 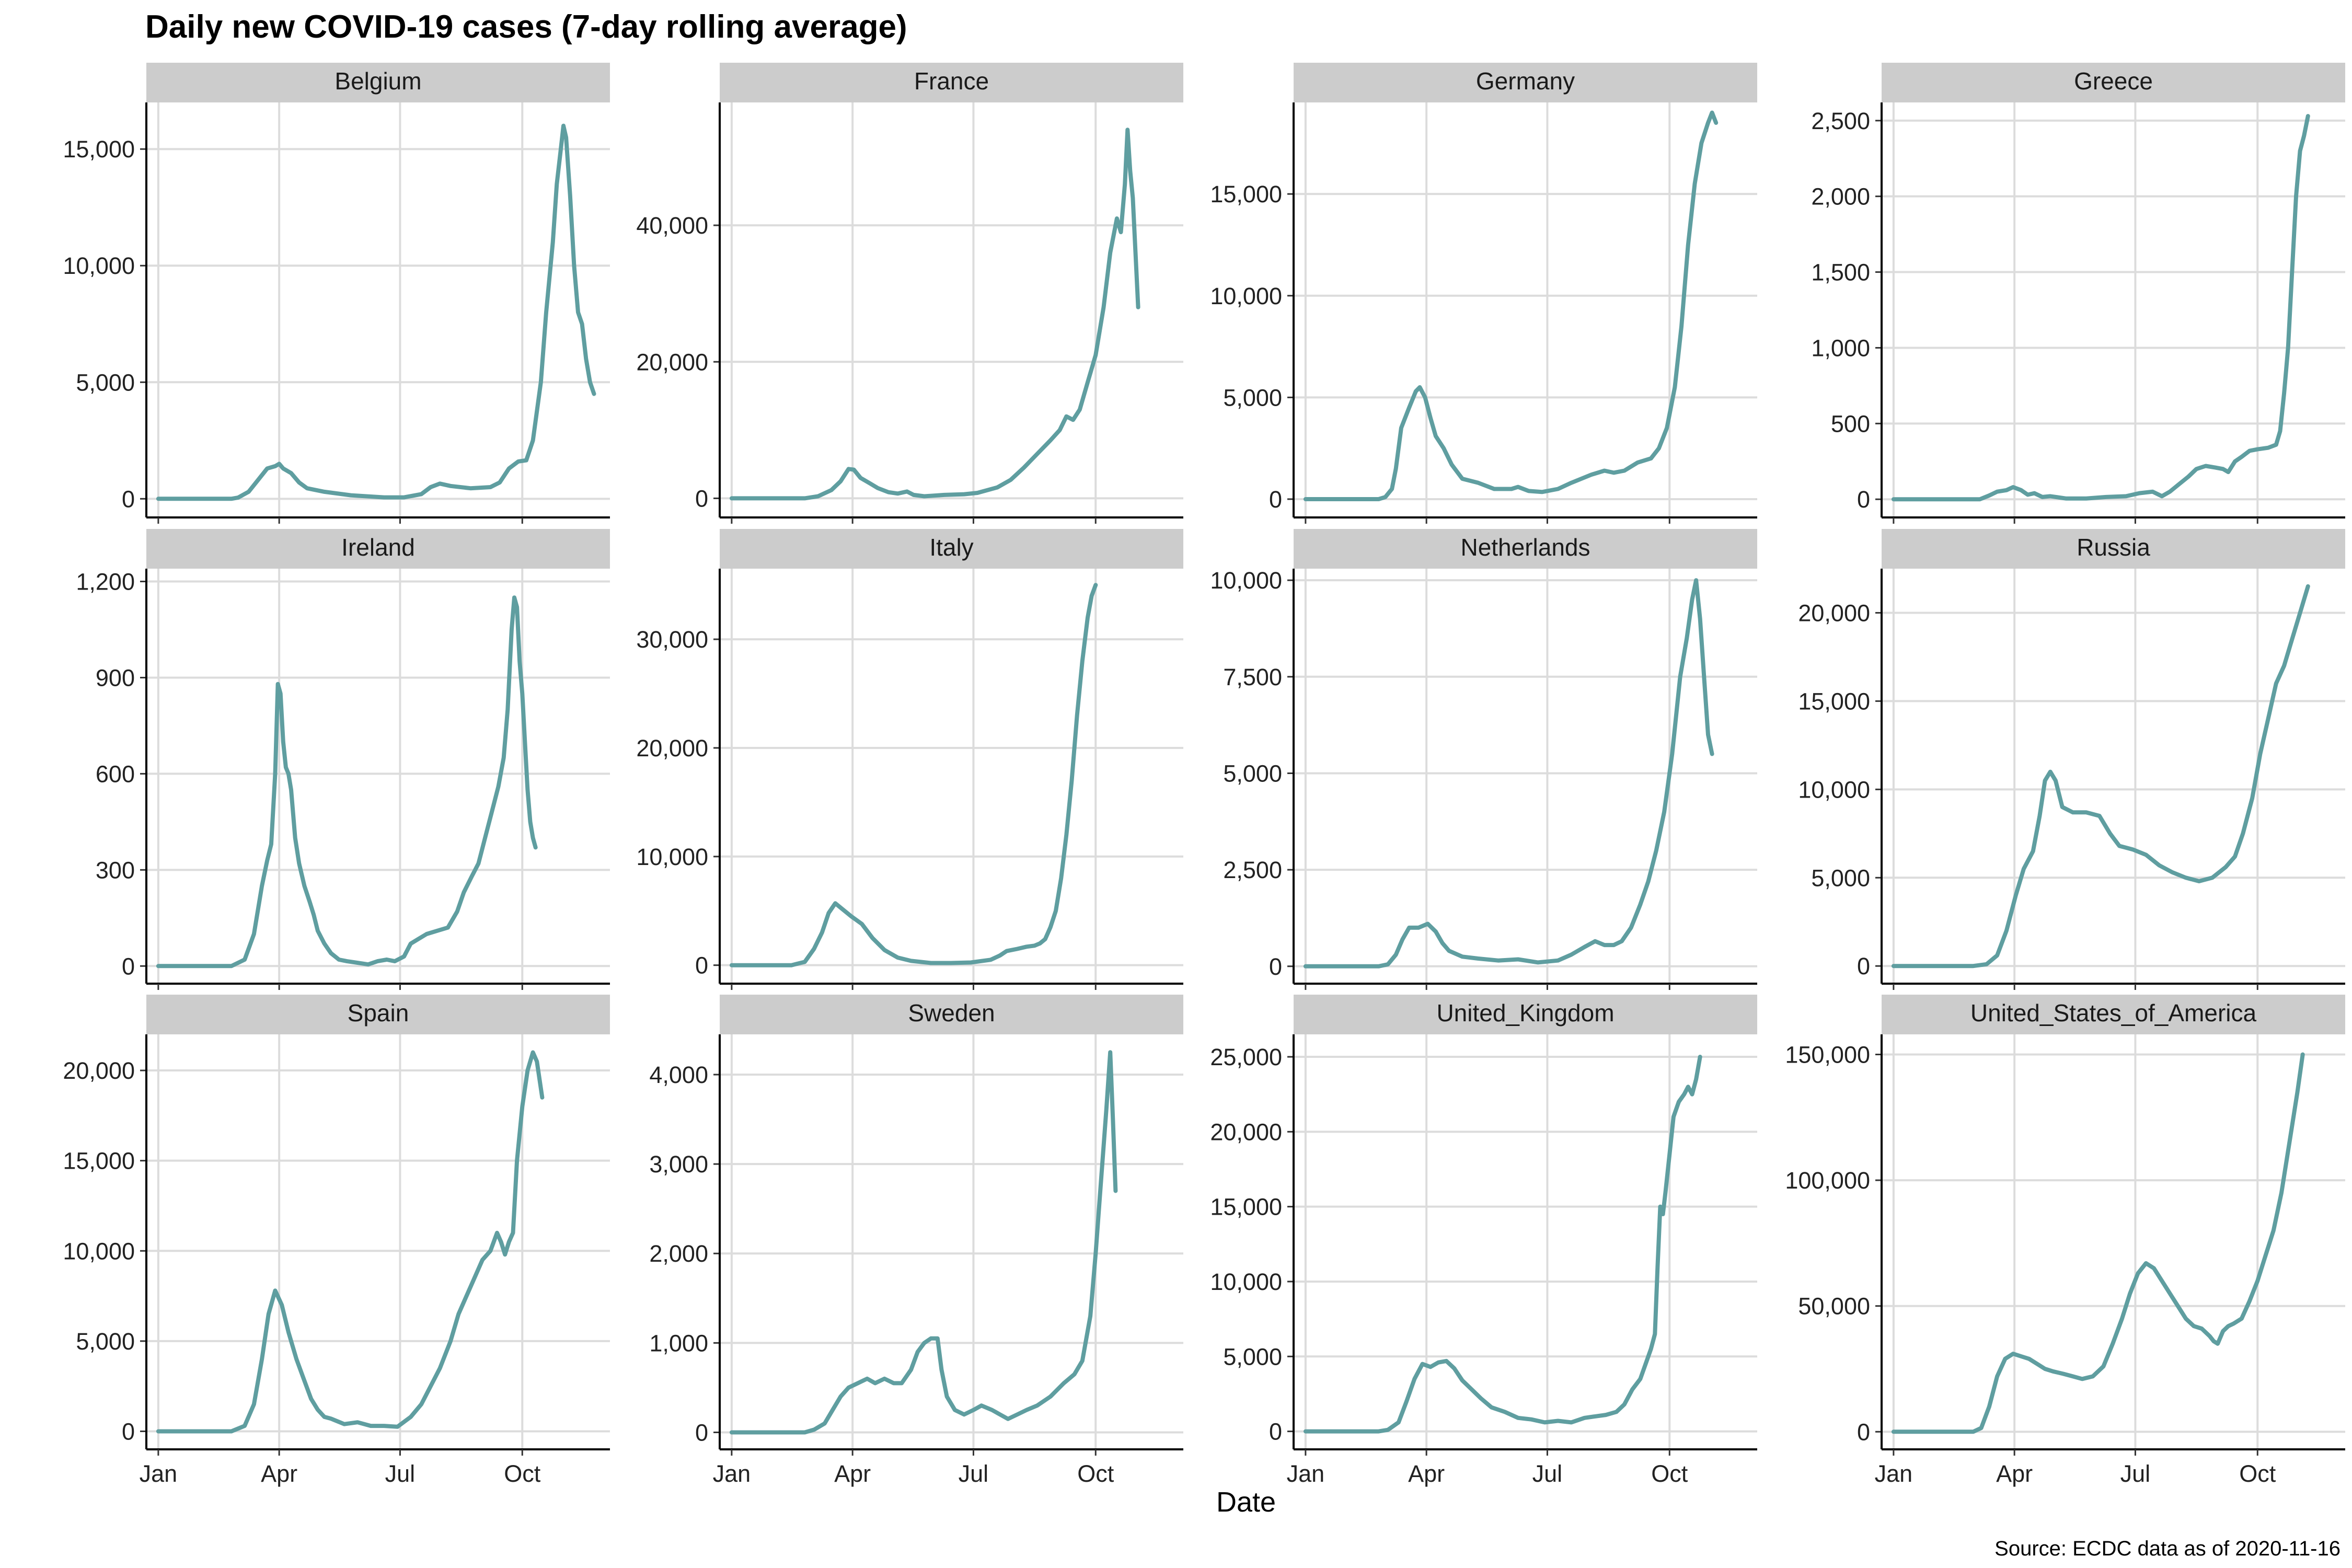 What do you see at coordinates (1834, 1306) in the screenshot?
I see `y-tick-label: 50,000` at bounding box center [1834, 1306].